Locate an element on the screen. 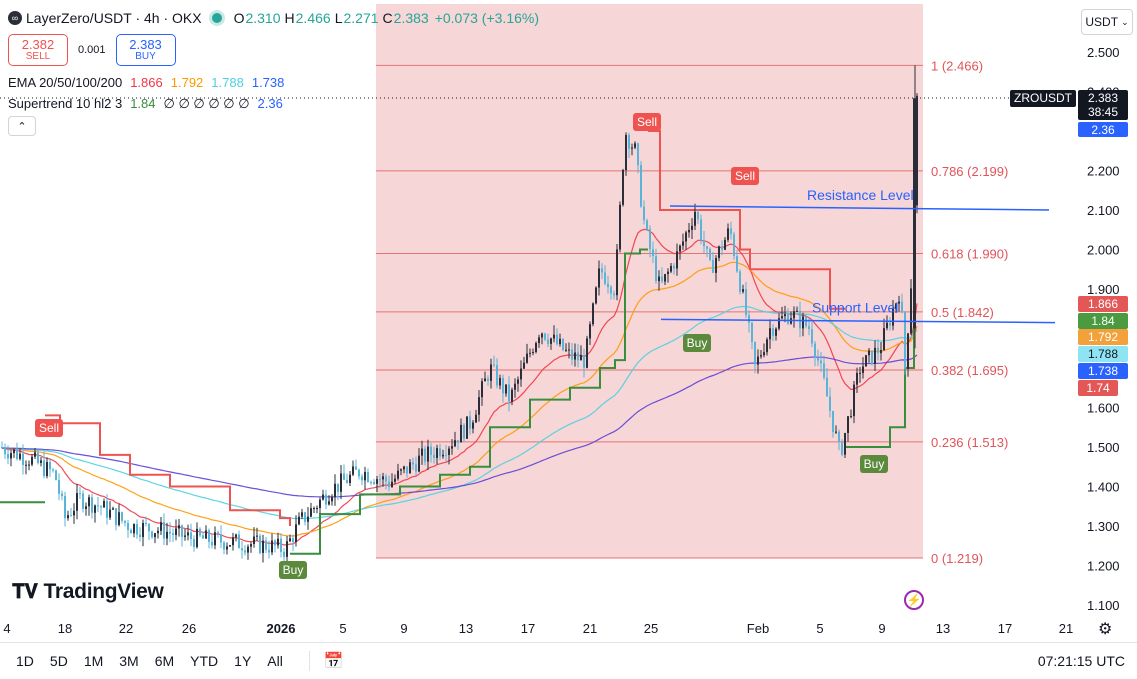  range-6m: 6M is located at coordinates (164, 661).